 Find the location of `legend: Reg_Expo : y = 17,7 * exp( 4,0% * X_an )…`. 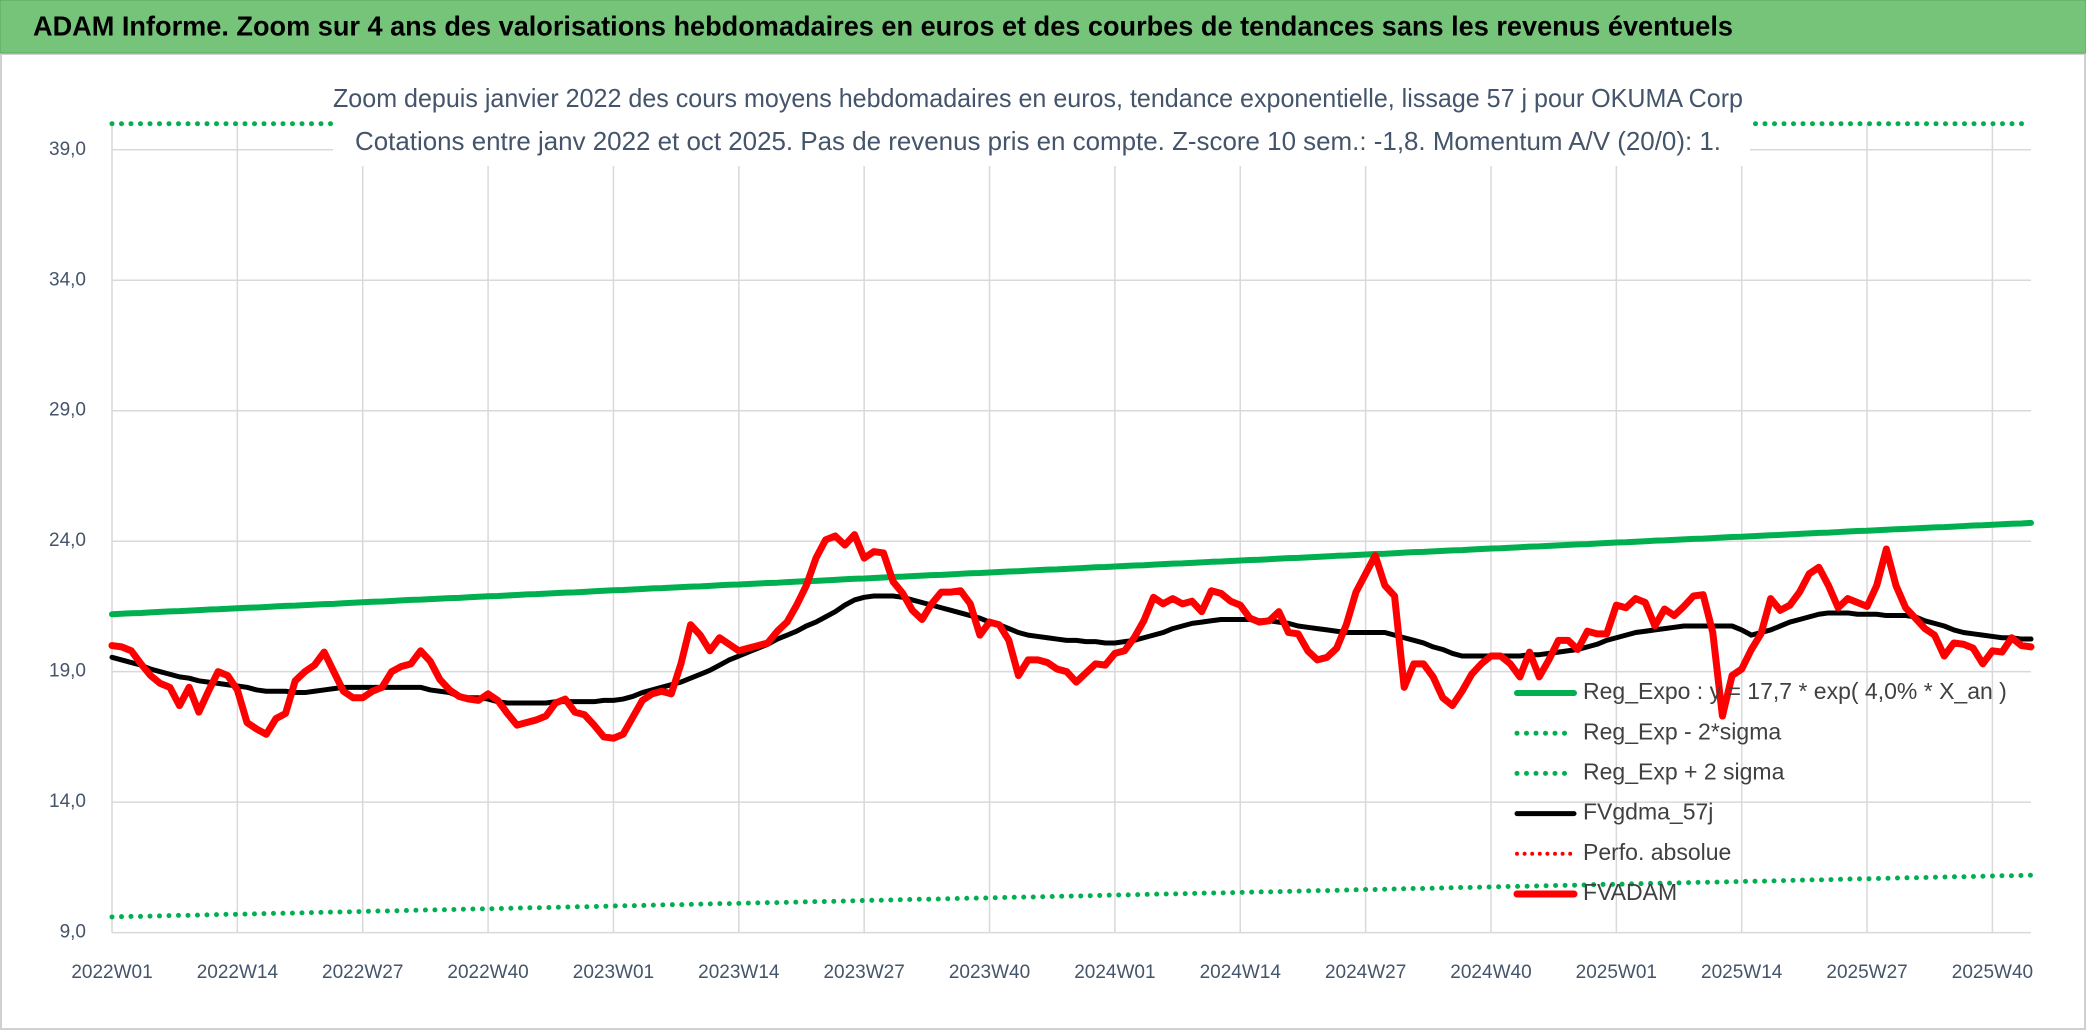

legend: Reg_Expo : y = 17,7 * exp( 4,0% * X_an )… is located at coordinates (1760, 791).